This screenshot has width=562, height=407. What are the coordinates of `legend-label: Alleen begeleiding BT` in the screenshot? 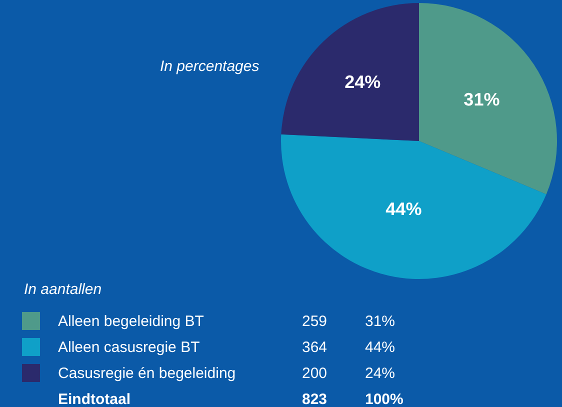 It's located at (131, 321).